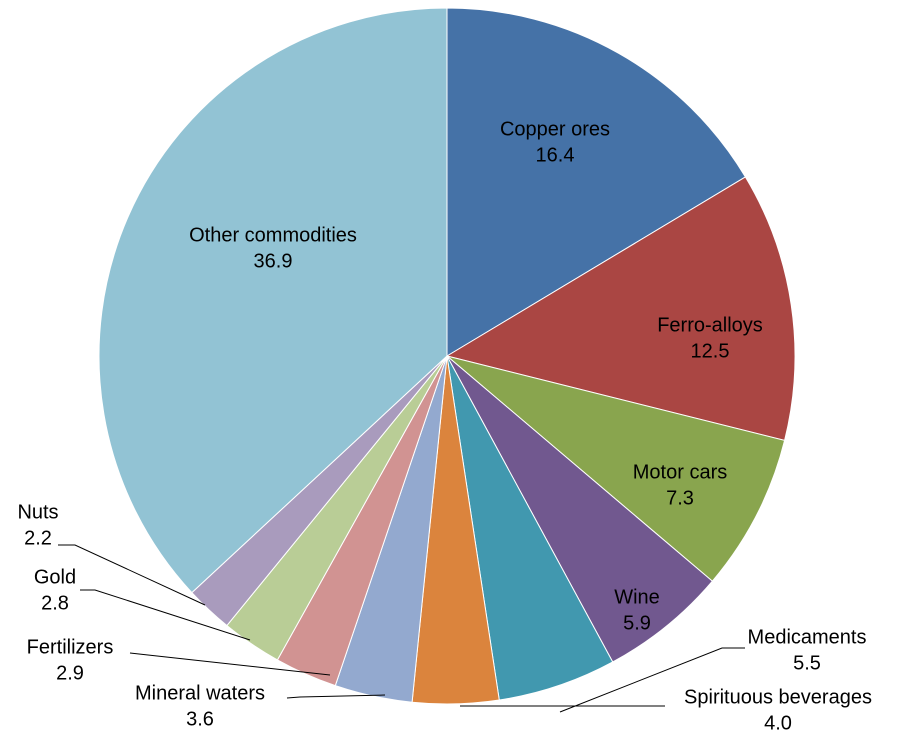 This screenshot has width=901, height=738. I want to click on slice-value: 12.5, so click(710, 351).